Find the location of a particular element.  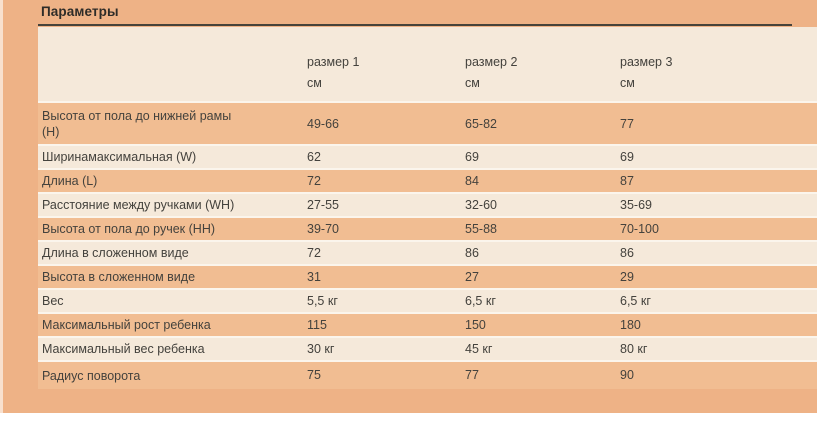

row-value-size-2: 55-88 is located at coordinates (481, 229).